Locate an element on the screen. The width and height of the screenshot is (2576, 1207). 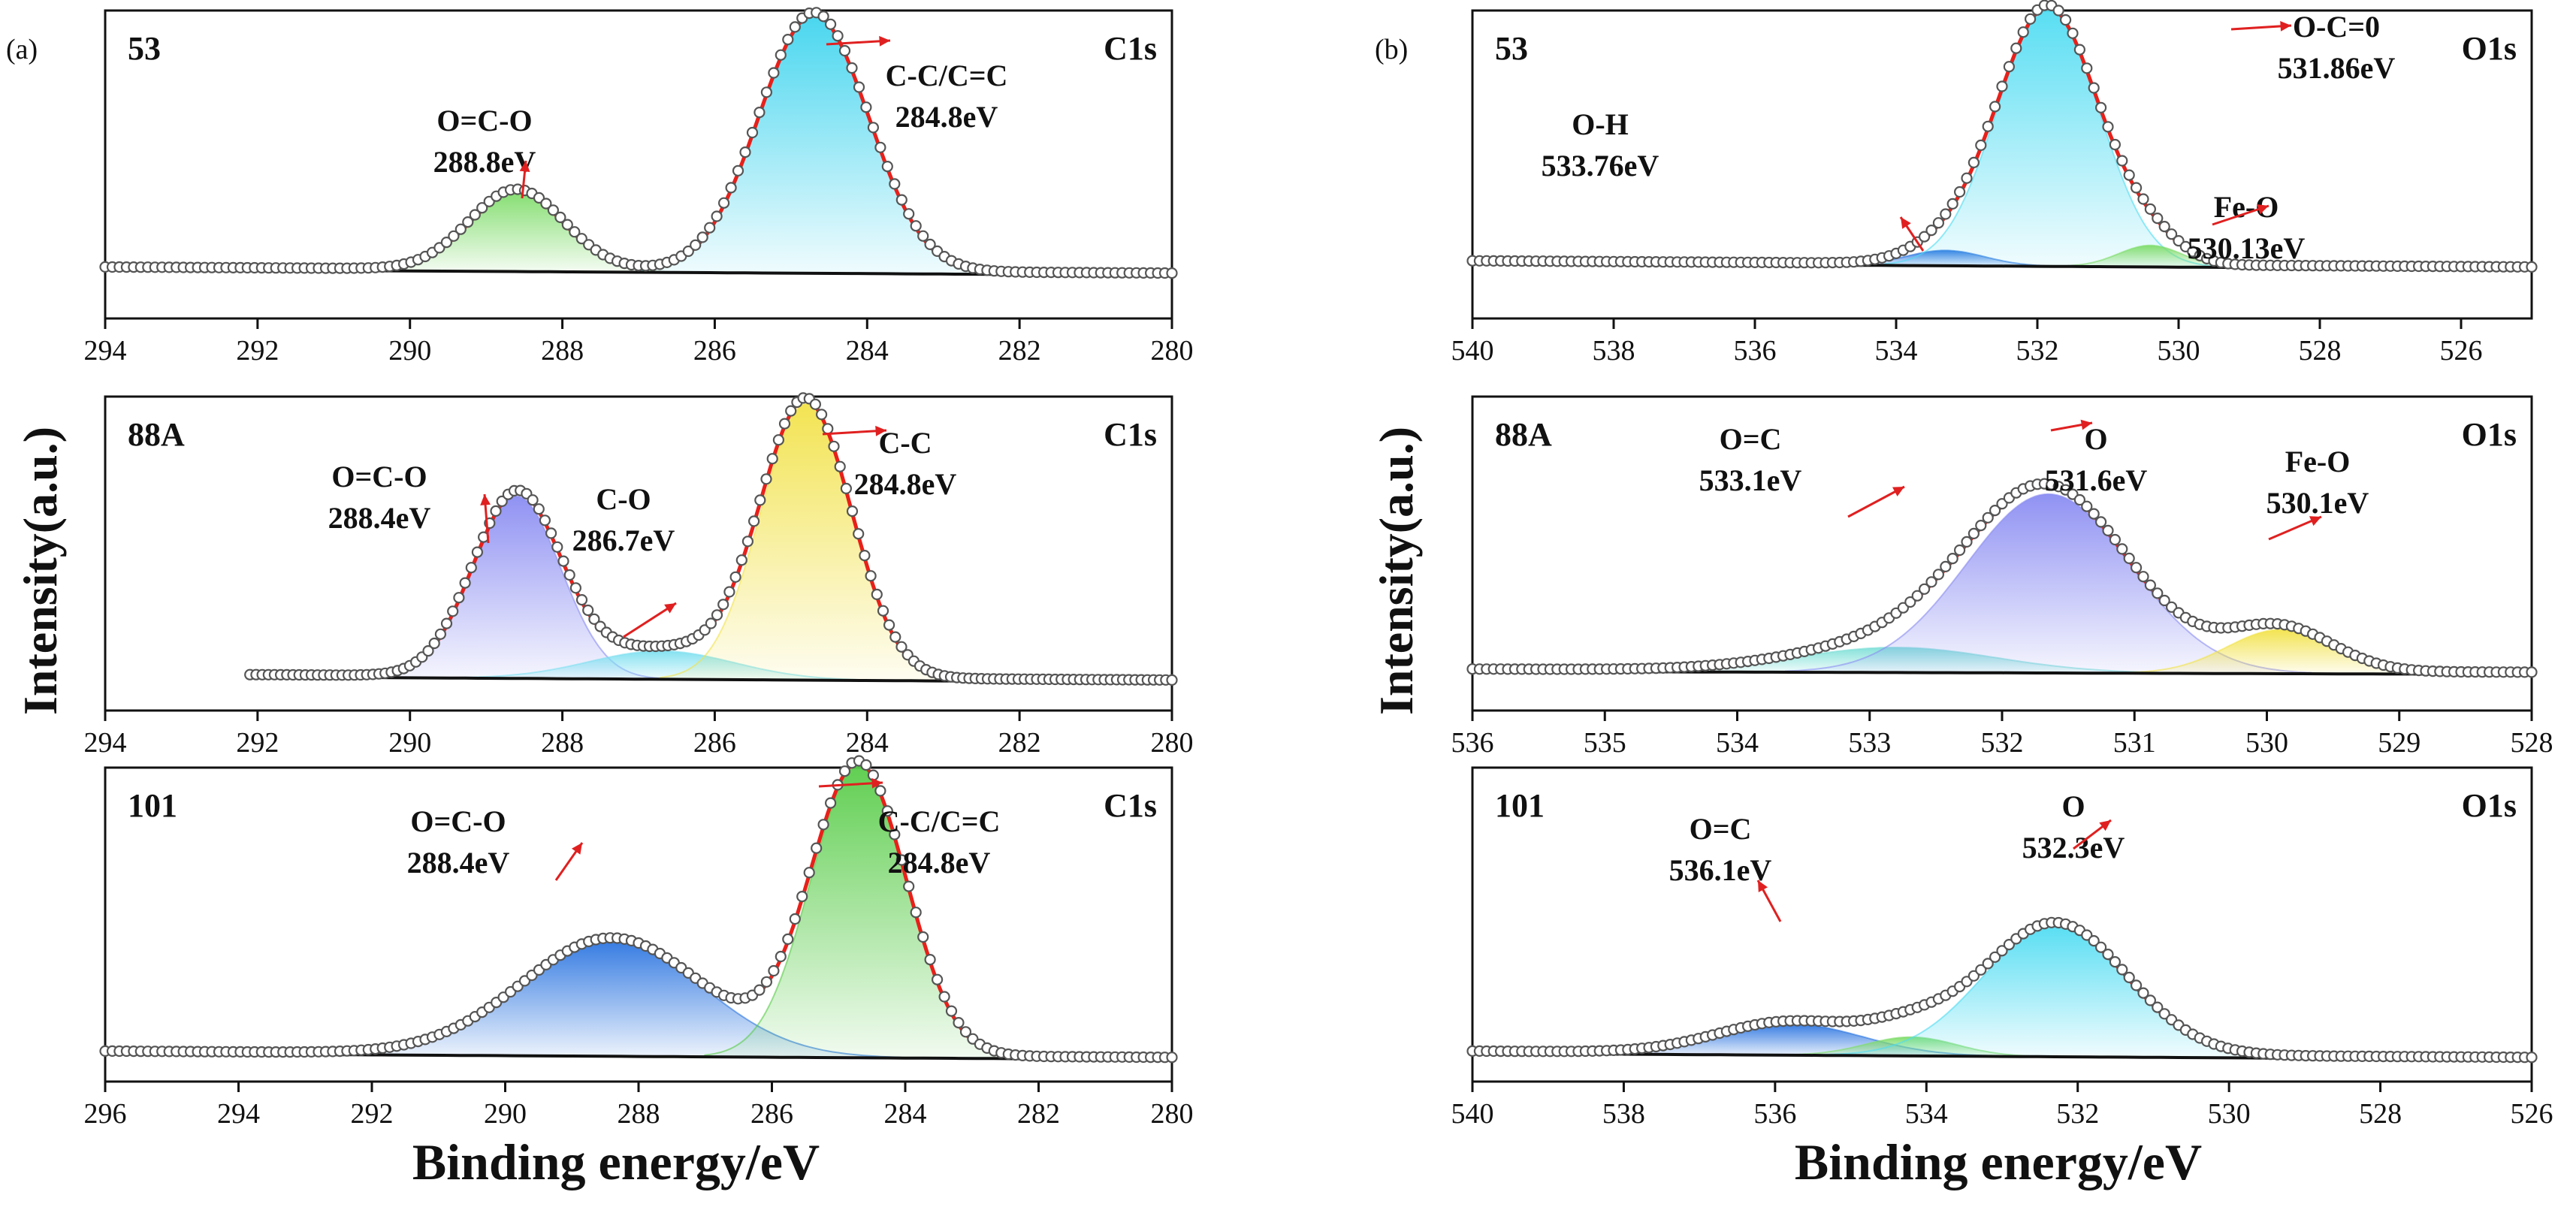
peak-name-label: O-C=0 is located at coordinates (2336, 27).